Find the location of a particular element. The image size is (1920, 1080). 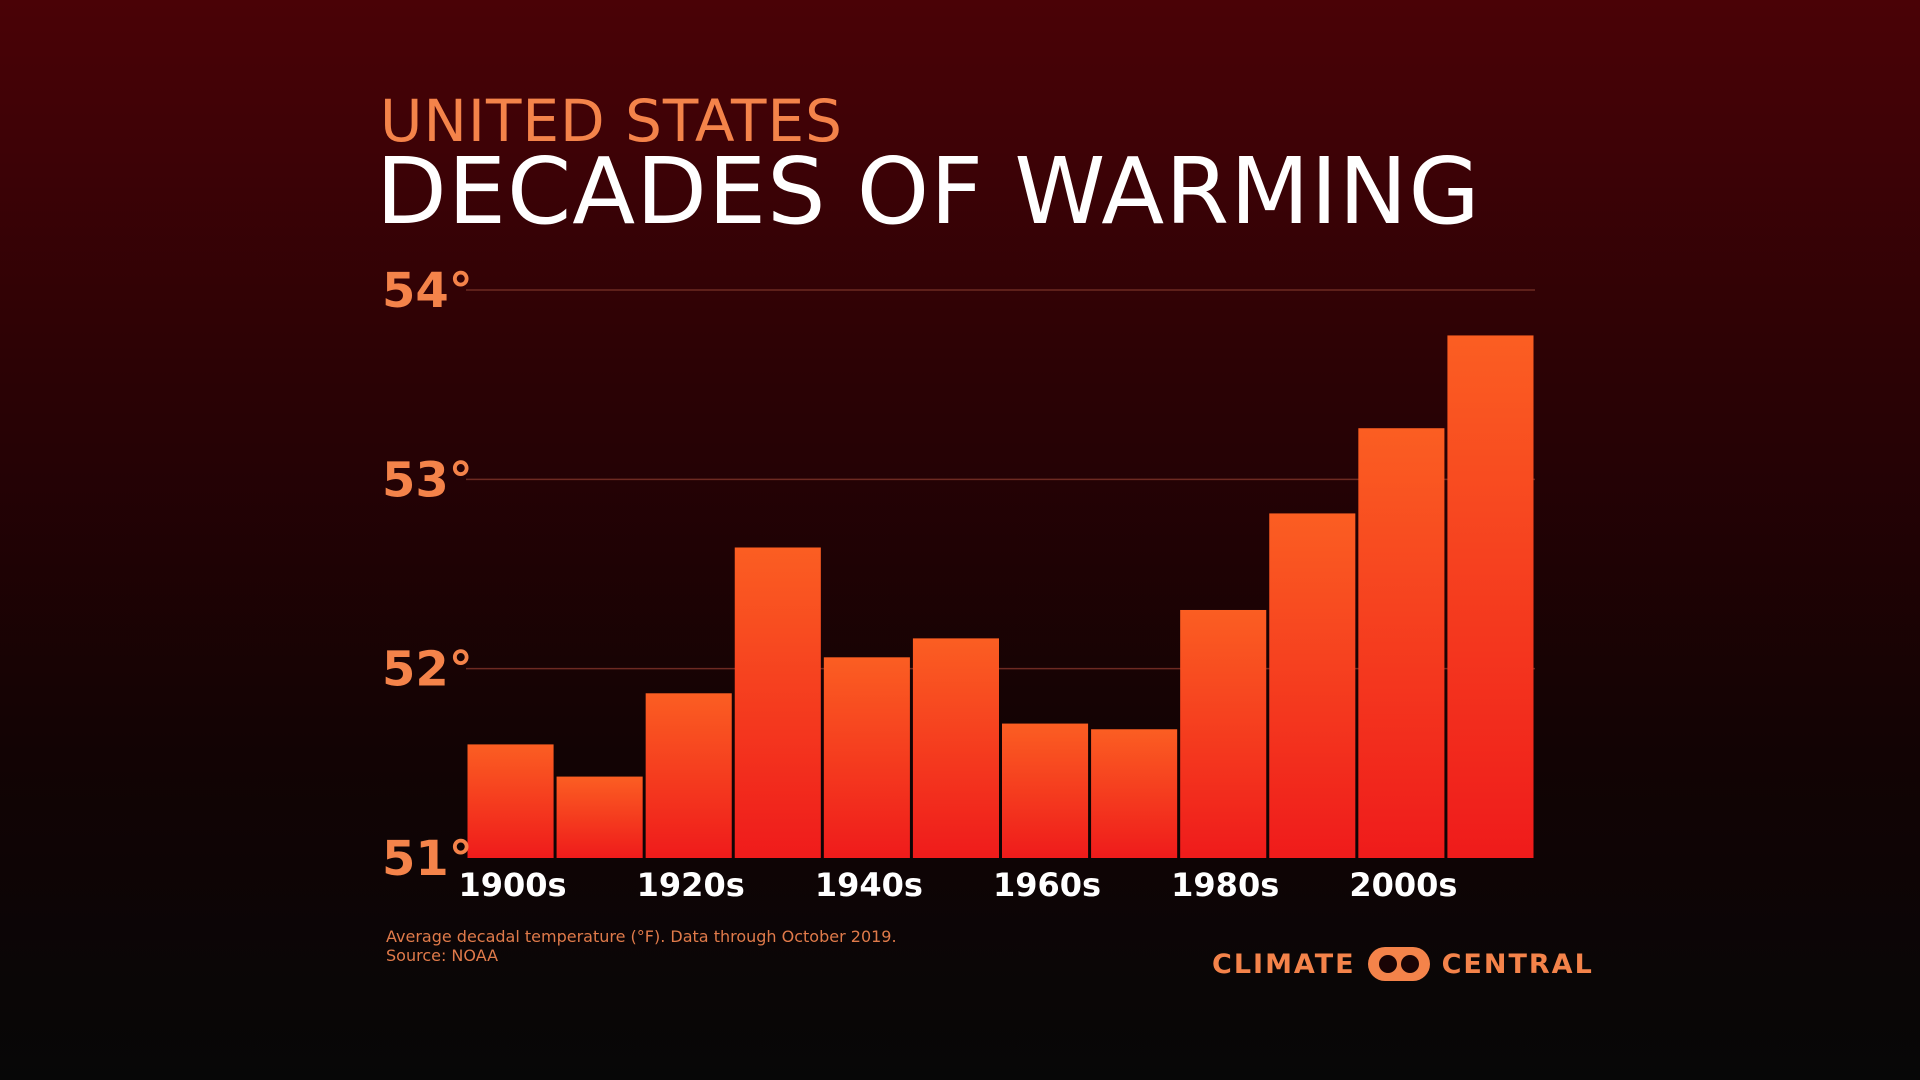

bar-1900s is located at coordinates (510, 801).